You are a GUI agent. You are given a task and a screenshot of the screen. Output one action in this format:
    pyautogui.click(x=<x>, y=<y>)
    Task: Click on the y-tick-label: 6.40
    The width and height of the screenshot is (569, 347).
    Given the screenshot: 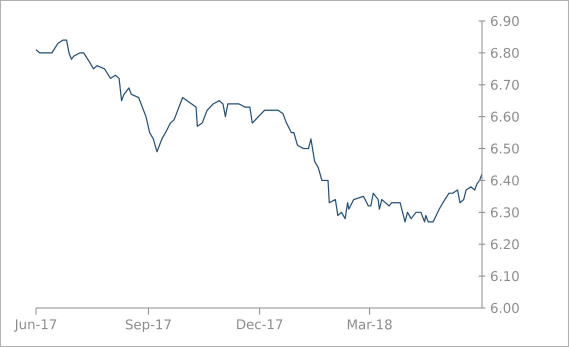 What is the action you would take?
    pyautogui.click(x=504, y=180)
    